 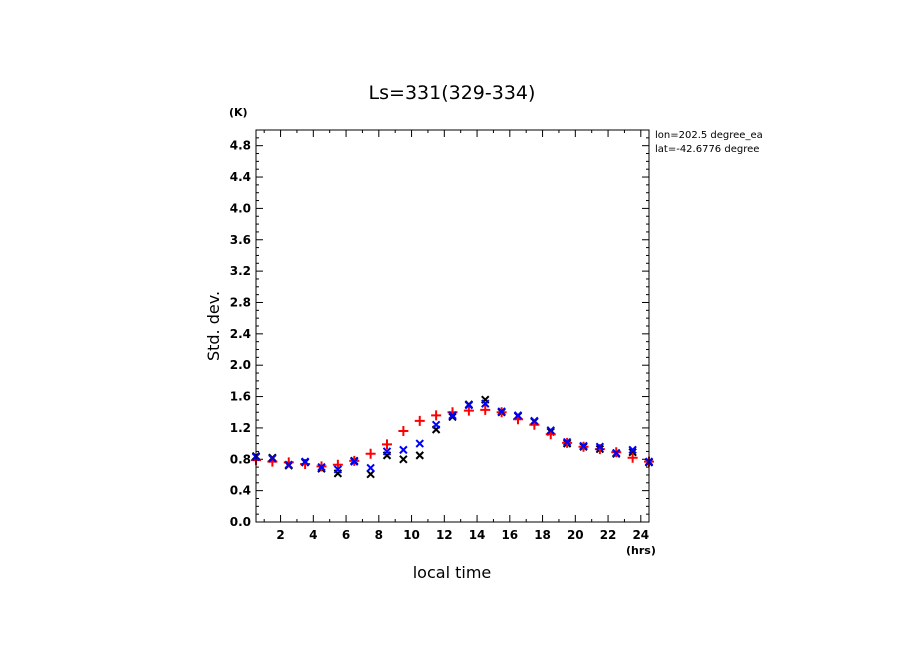 What do you see at coordinates (313, 535) in the screenshot?
I see `x-tick-label: 4` at bounding box center [313, 535].